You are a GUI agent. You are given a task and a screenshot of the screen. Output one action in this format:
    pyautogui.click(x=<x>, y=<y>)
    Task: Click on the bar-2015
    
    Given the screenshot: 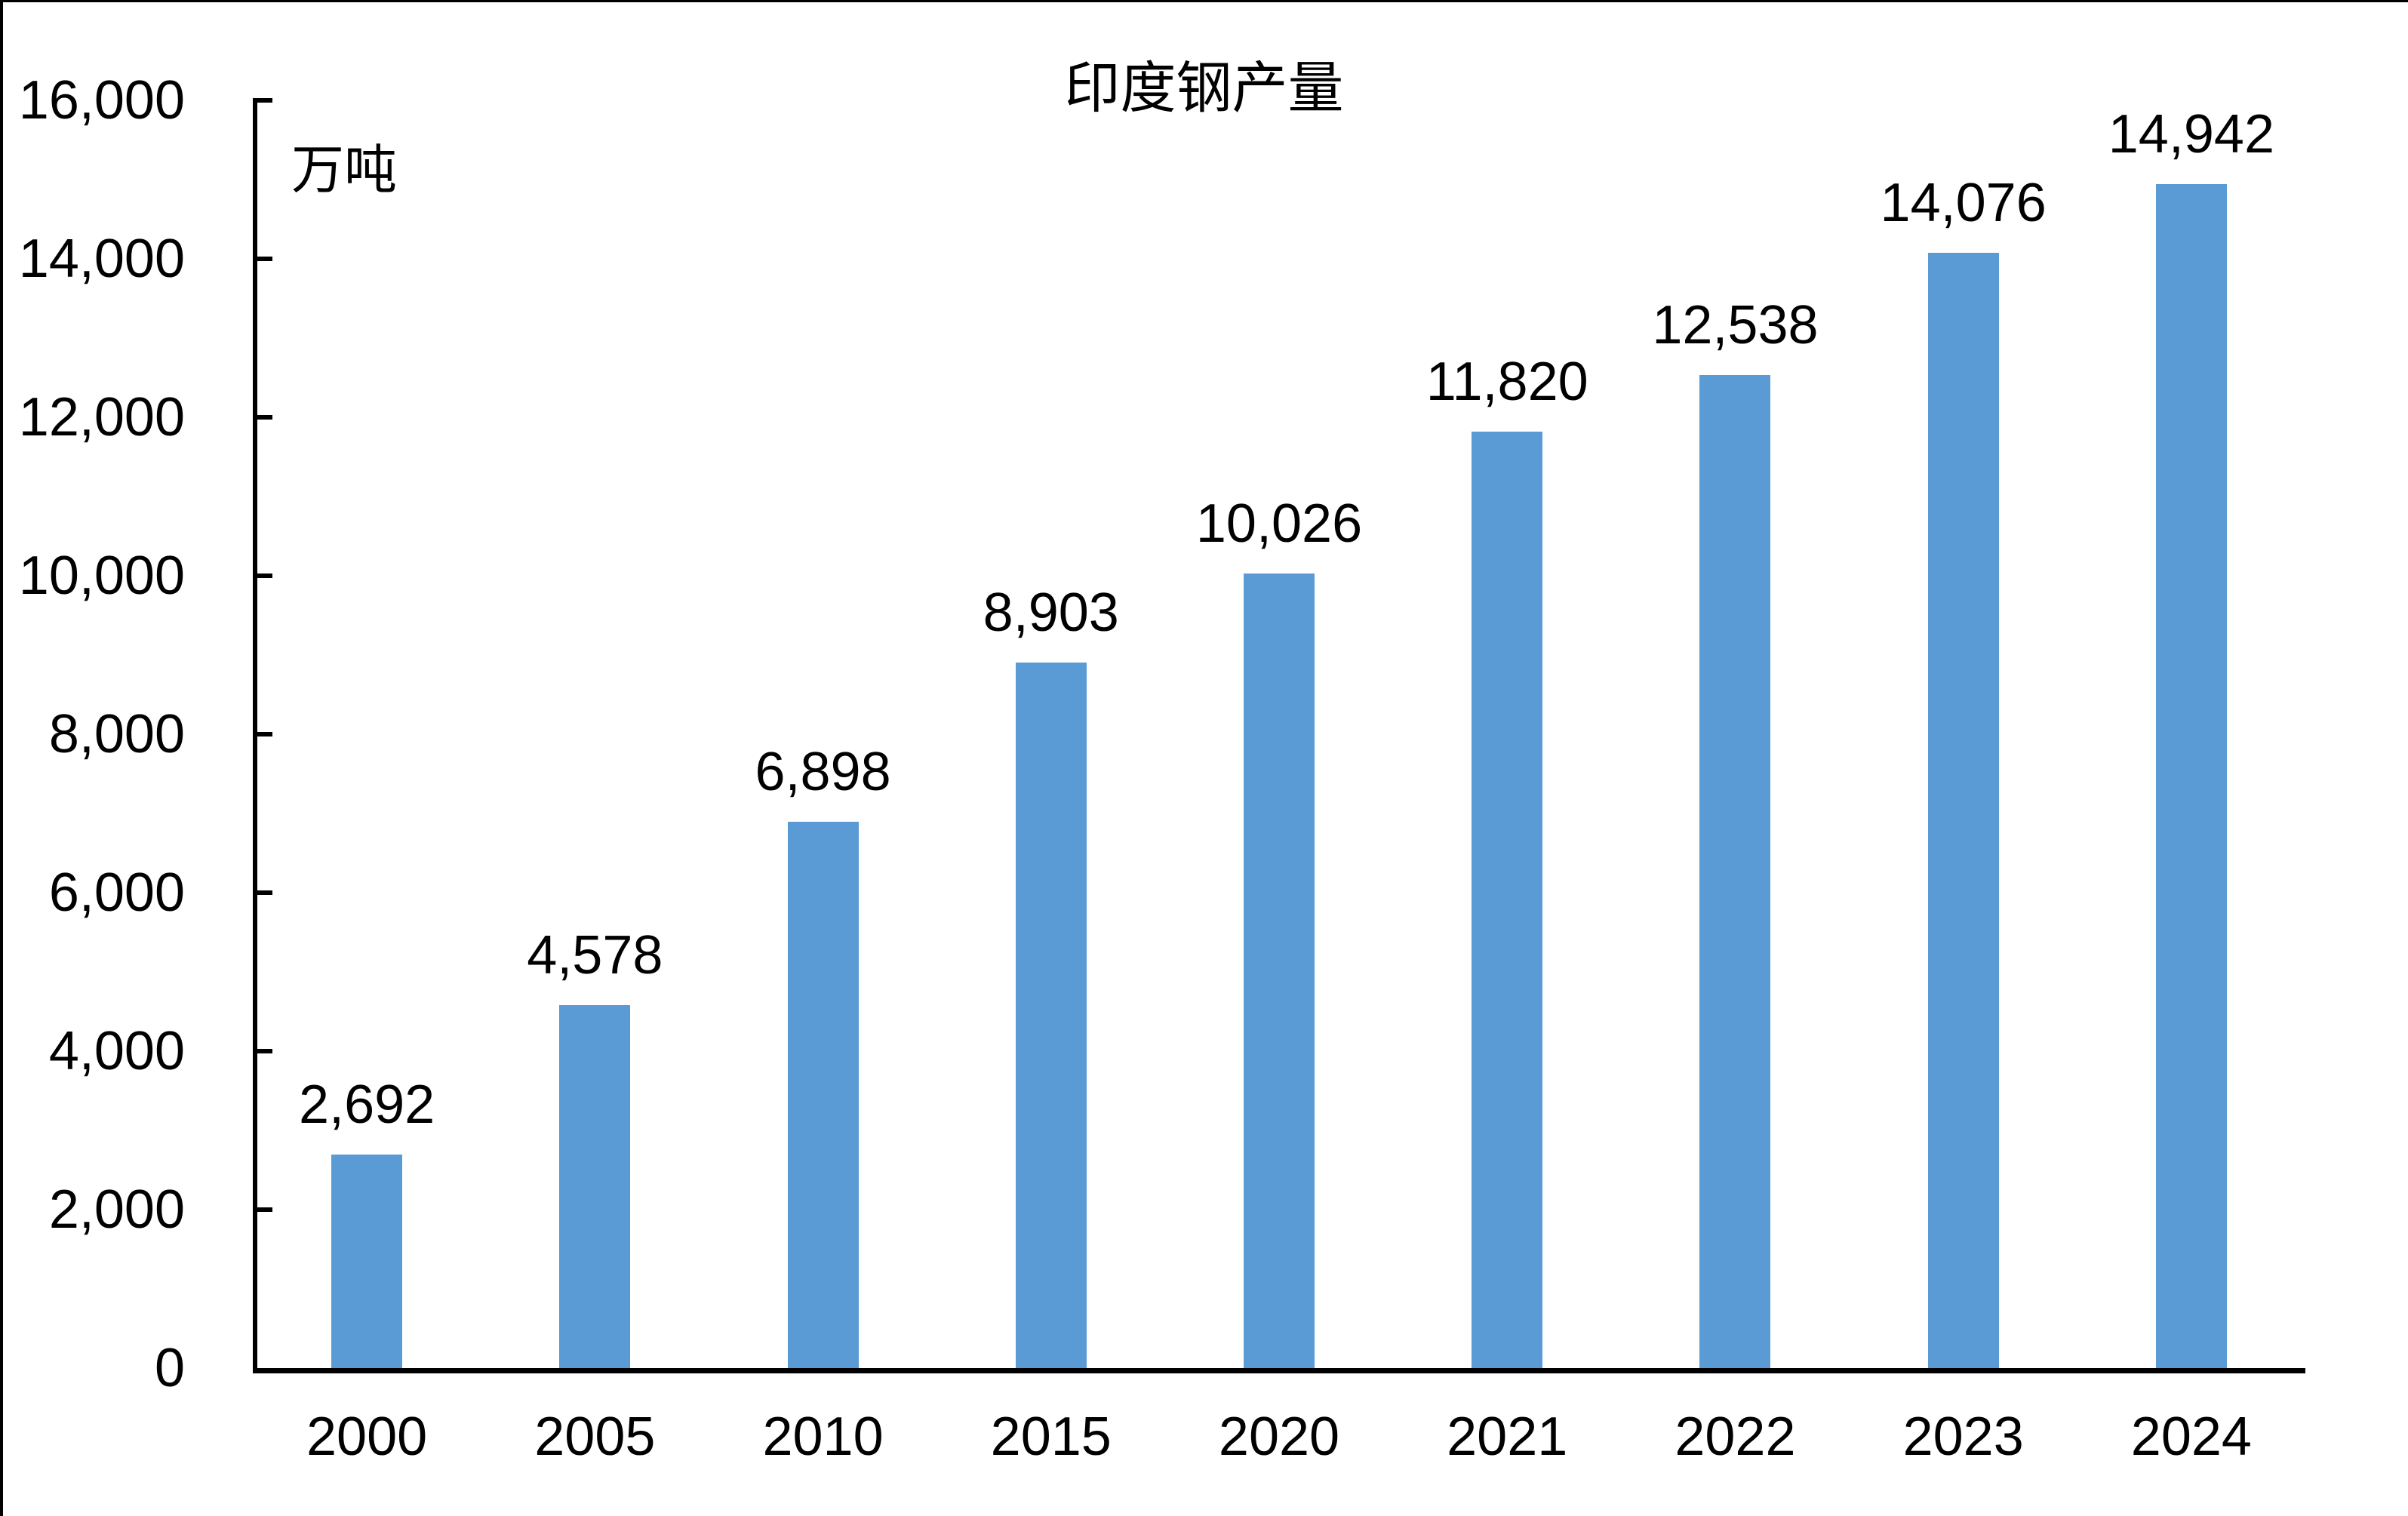 What is the action you would take?
    pyautogui.click(x=1051, y=1015)
    